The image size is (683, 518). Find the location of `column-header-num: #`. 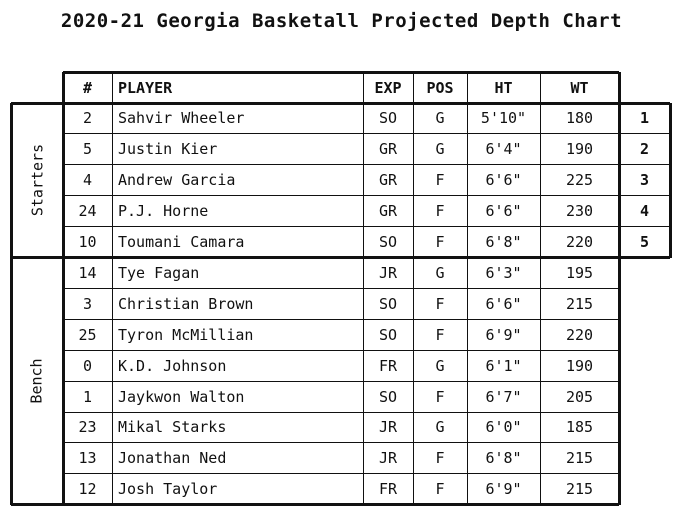

column-header-num: # is located at coordinates (87, 87).